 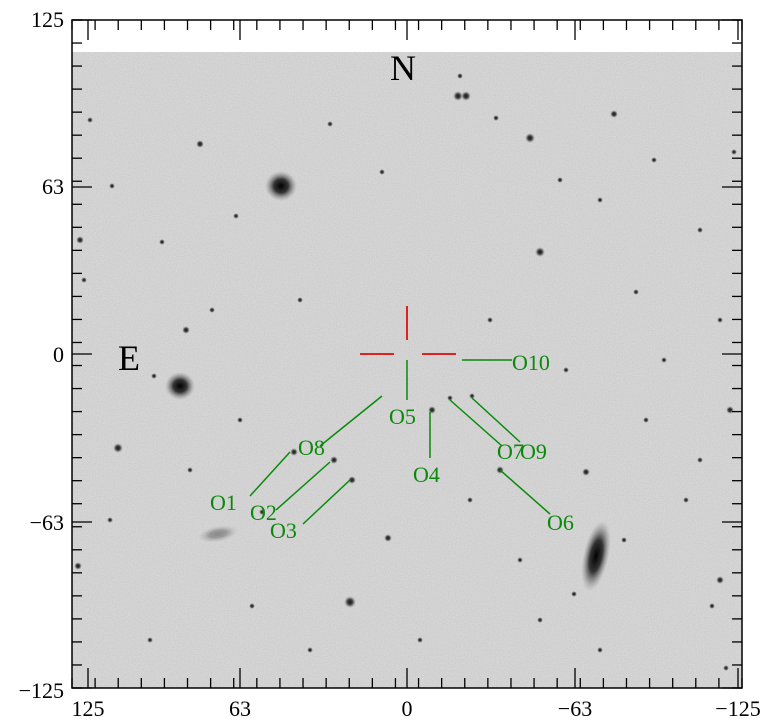 I want to click on marker-line-o3, so click(x=326, y=502).